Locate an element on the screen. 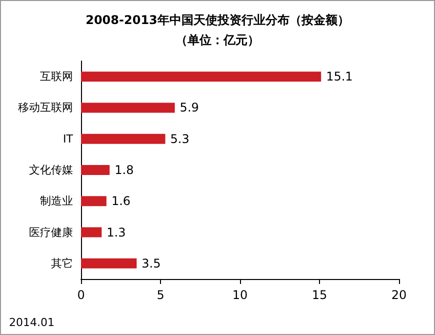 Image resolution: width=435 pixels, height=335 pixels. data-label: 1.8 is located at coordinates (124, 170).